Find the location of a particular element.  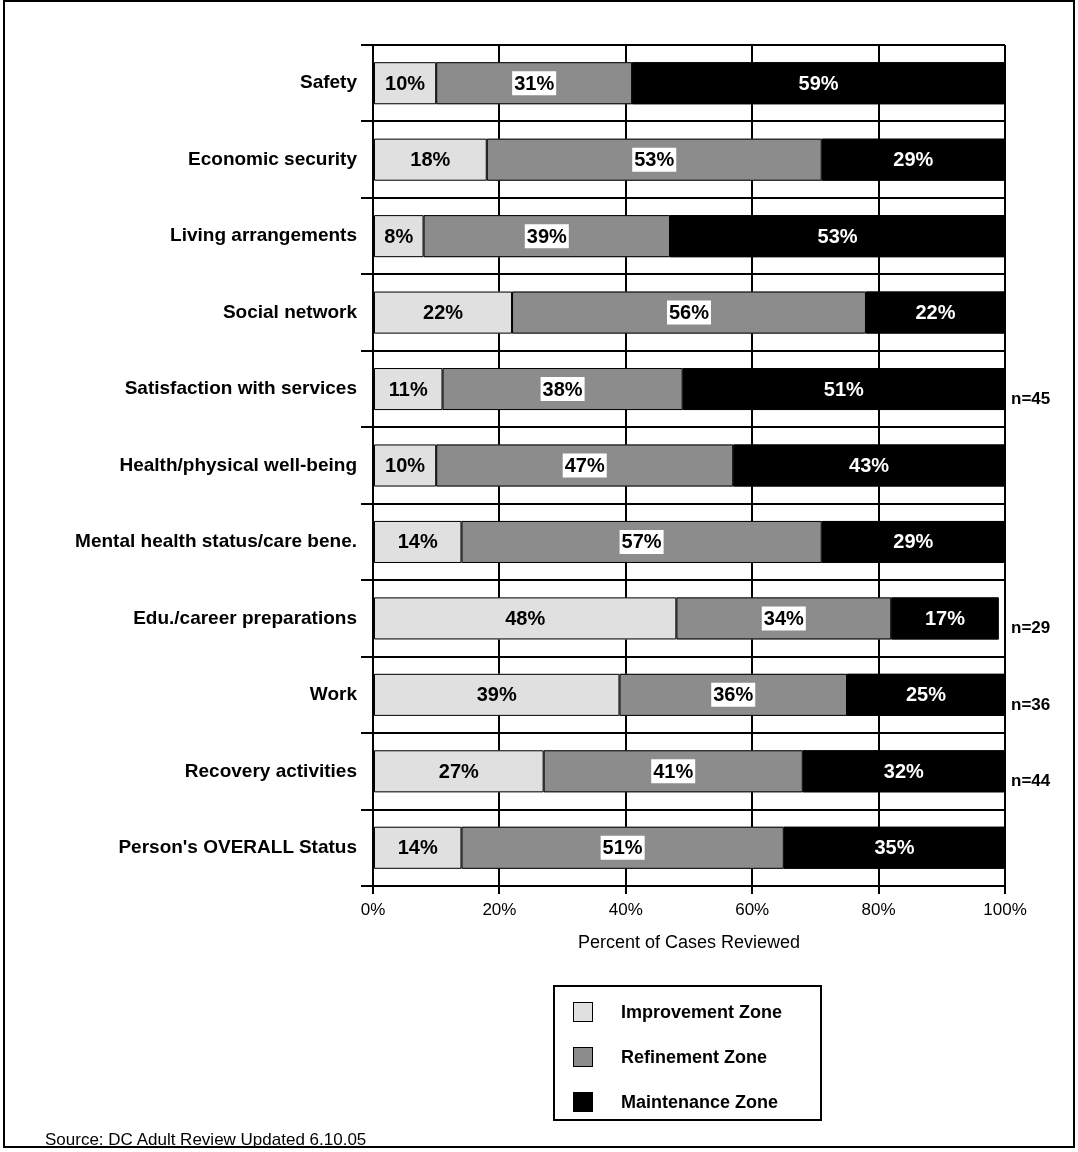

data-label: 27% is located at coordinates (459, 770).